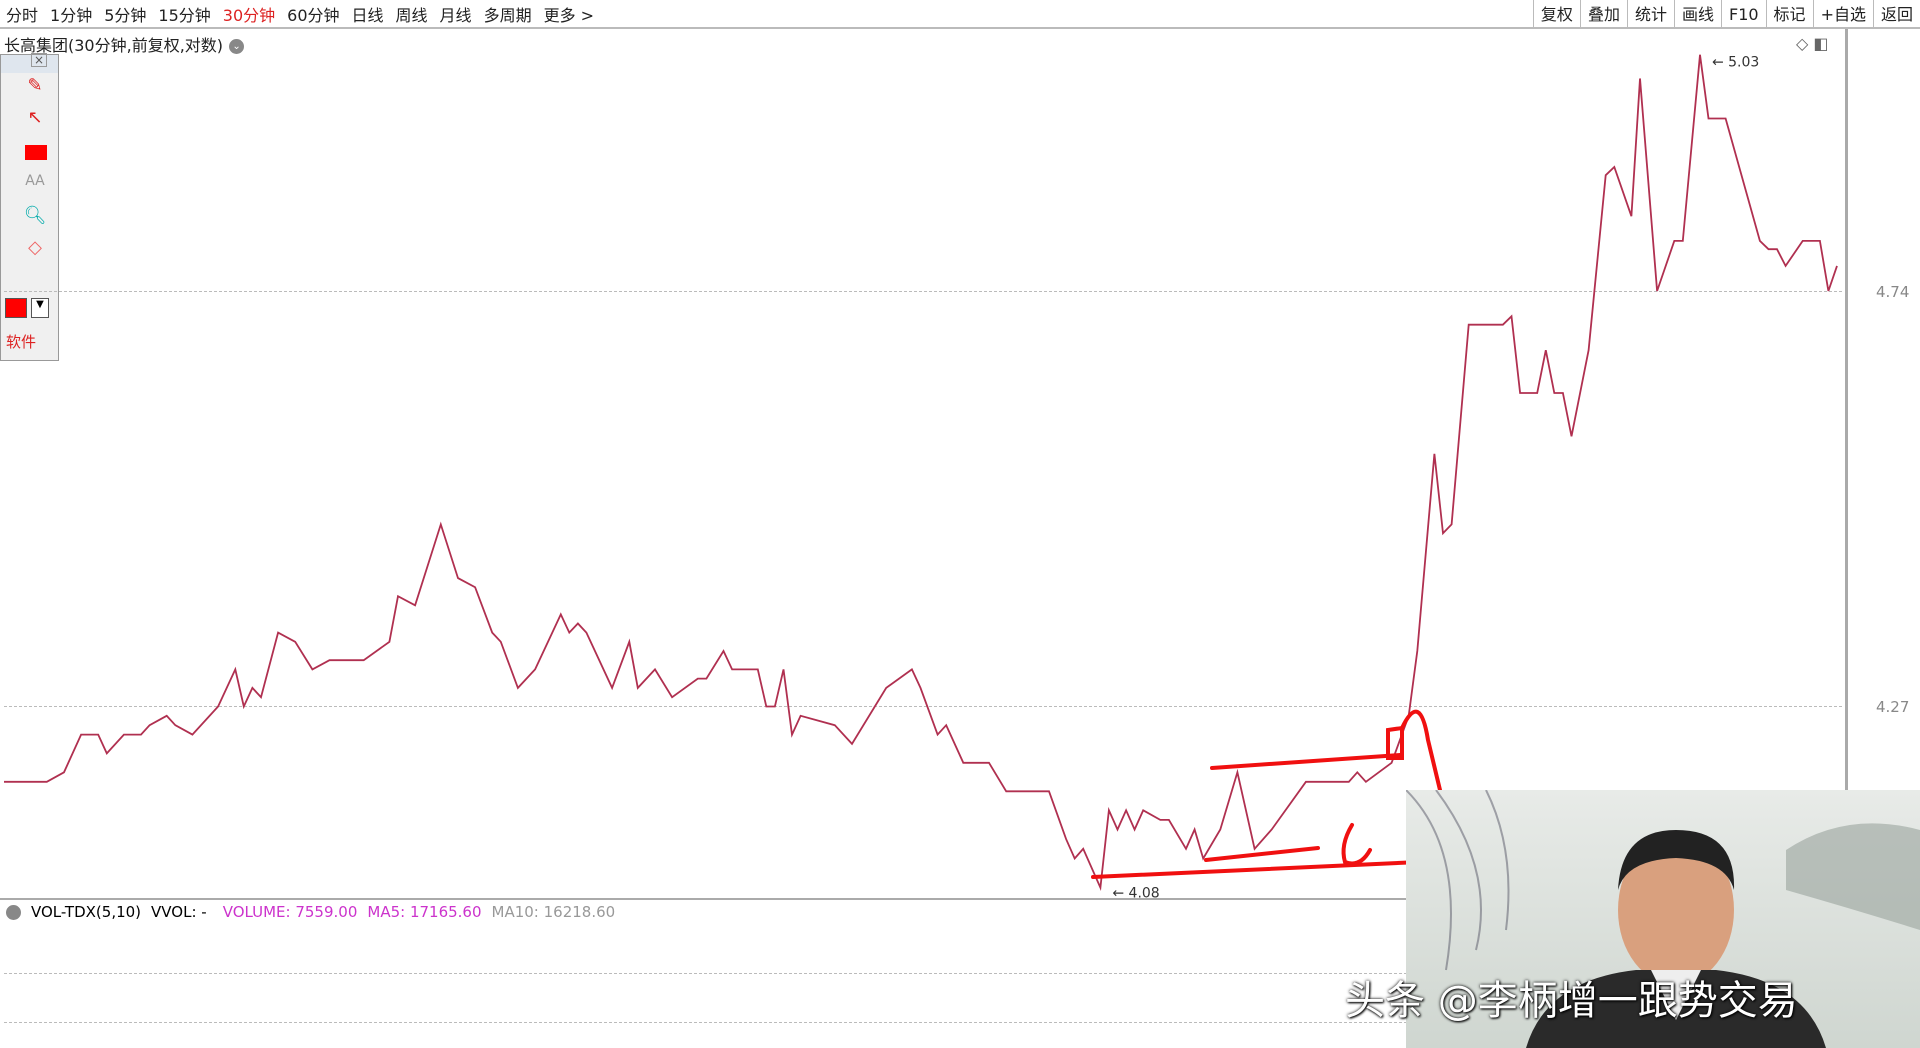 The image size is (1920, 1048). Describe the element at coordinates (36, 152) in the screenshot. I see `rectangle-icon` at that location.